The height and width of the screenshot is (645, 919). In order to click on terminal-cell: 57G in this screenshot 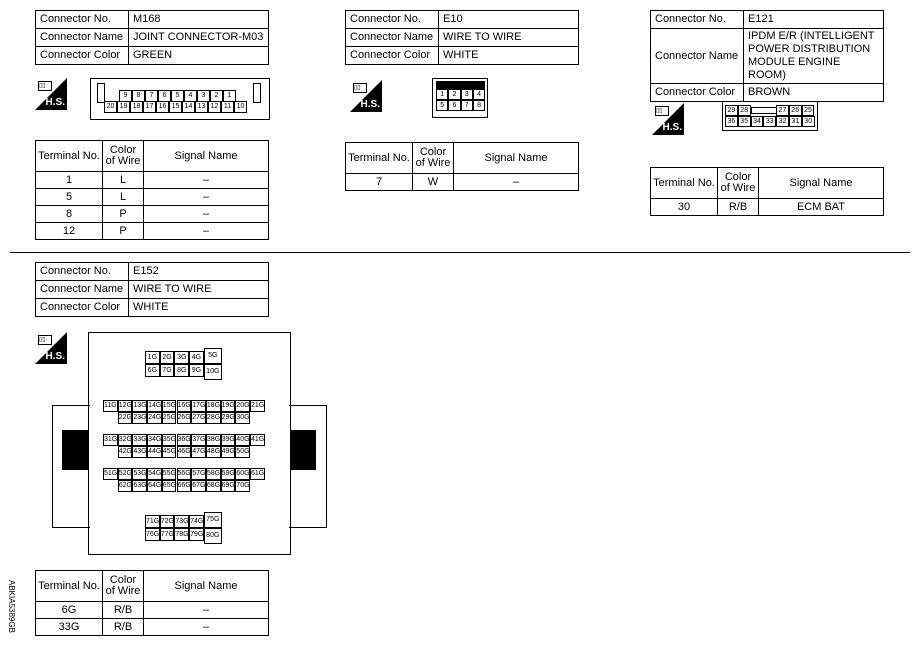, I will do `click(198, 474)`.